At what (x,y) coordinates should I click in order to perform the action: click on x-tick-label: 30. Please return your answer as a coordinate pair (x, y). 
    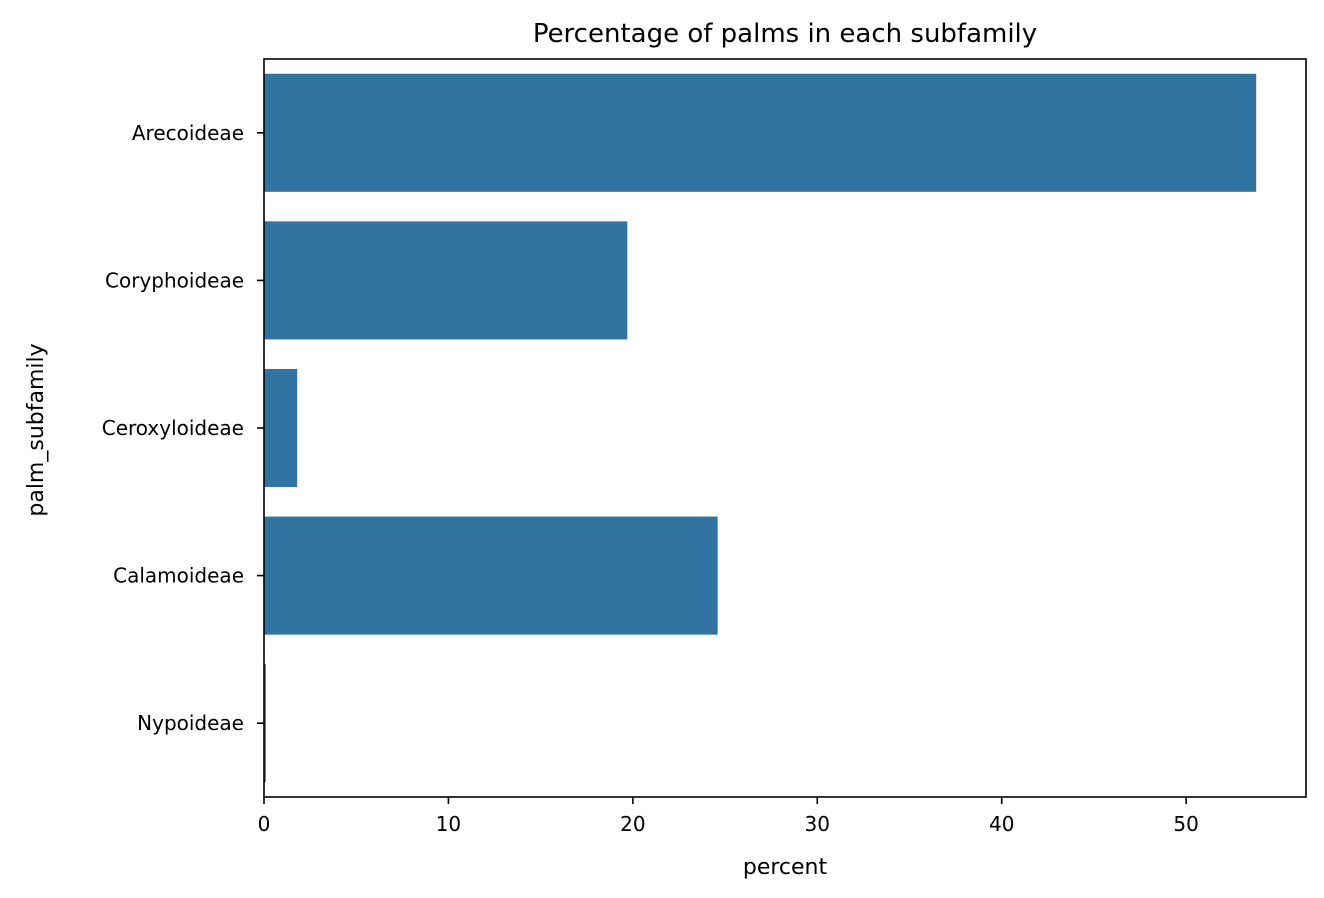
    Looking at the image, I should click on (817, 824).